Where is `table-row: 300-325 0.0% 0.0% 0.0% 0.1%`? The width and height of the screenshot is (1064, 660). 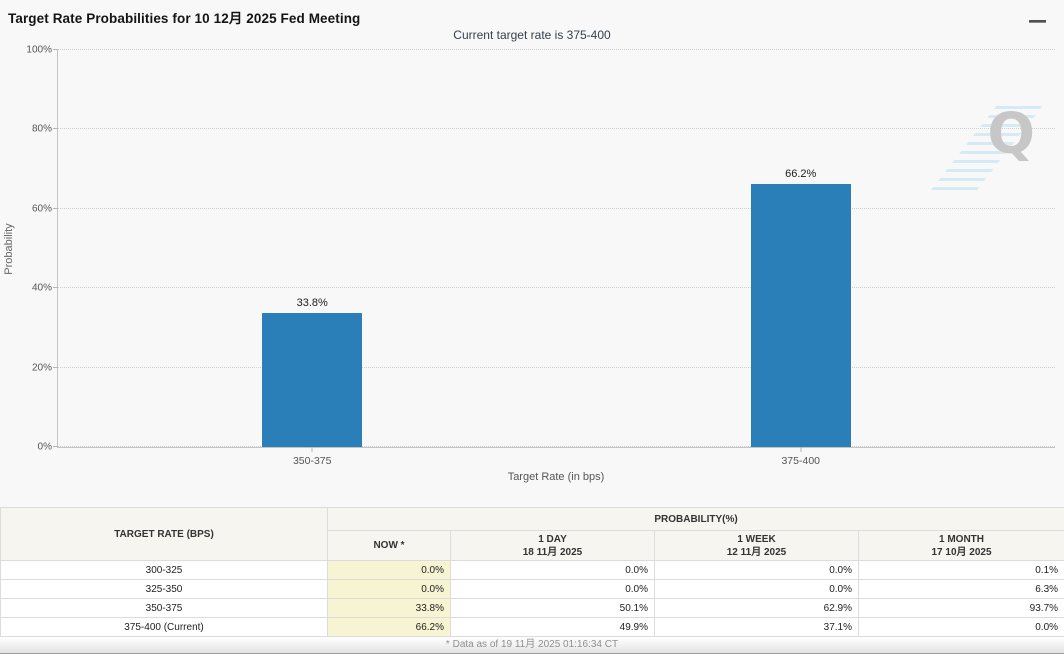 table-row: 300-325 0.0% 0.0% 0.0% 0.1% is located at coordinates (532, 570).